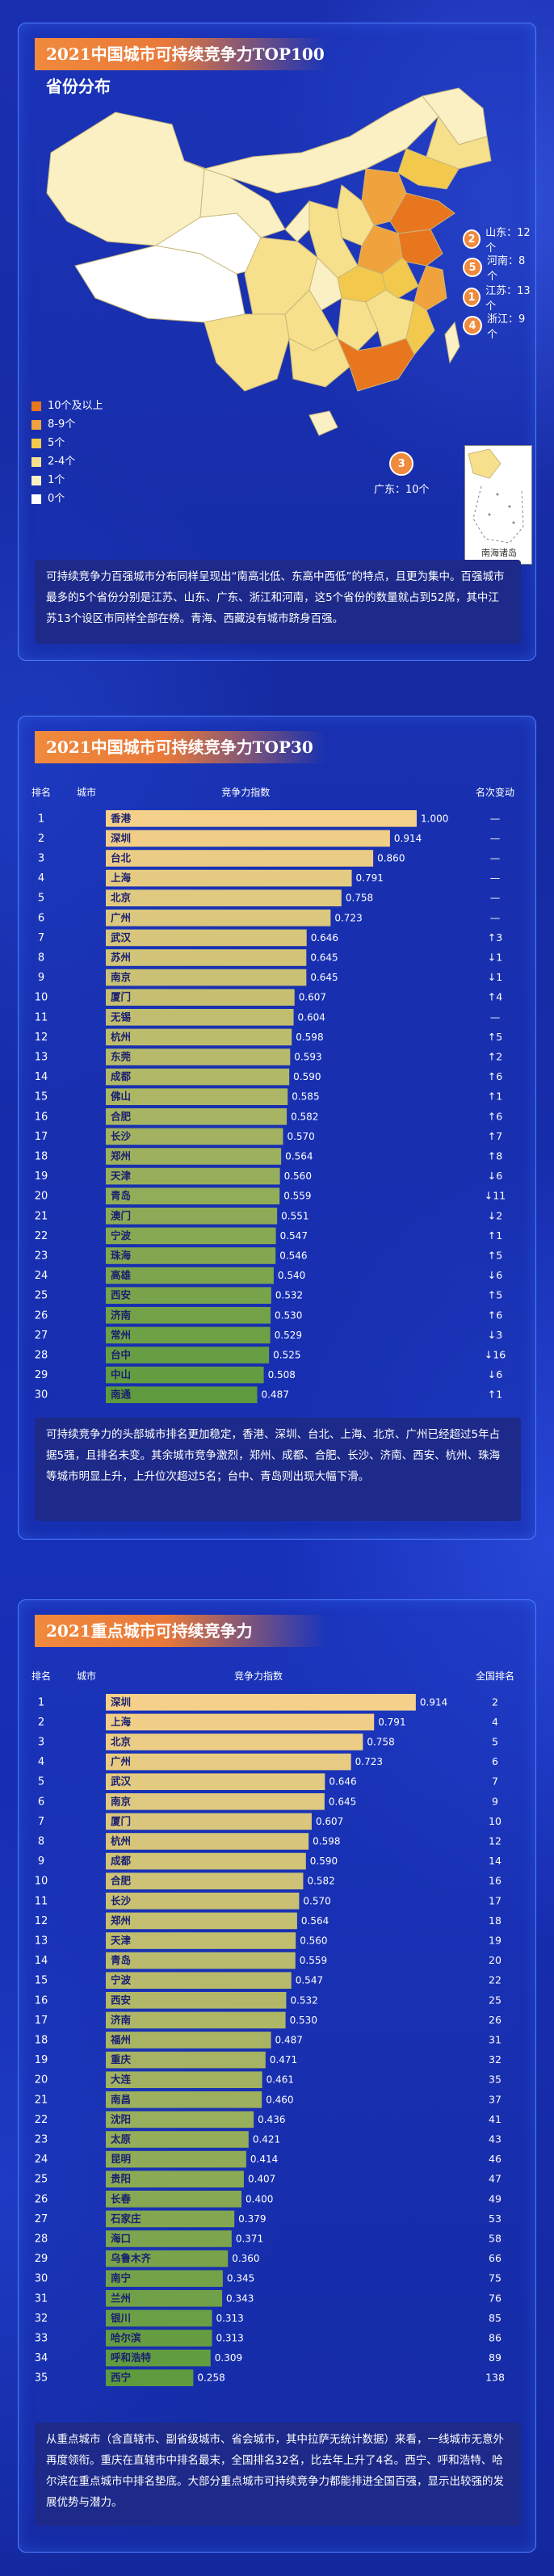  I want to click on national-rank-label: 7, so click(495, 1782).